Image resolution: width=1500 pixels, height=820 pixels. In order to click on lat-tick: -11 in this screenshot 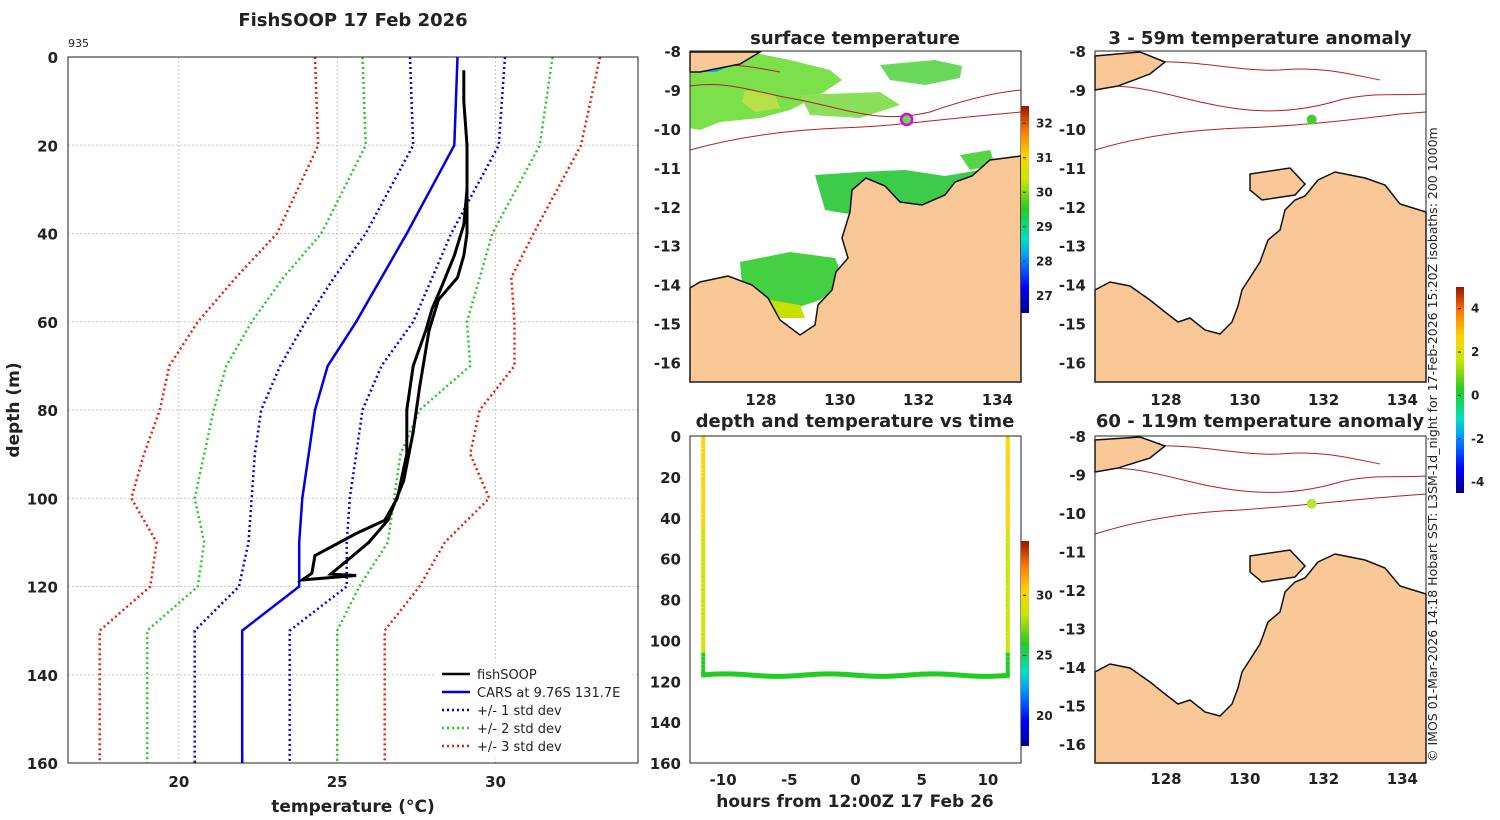, I will do `click(667, 169)`.